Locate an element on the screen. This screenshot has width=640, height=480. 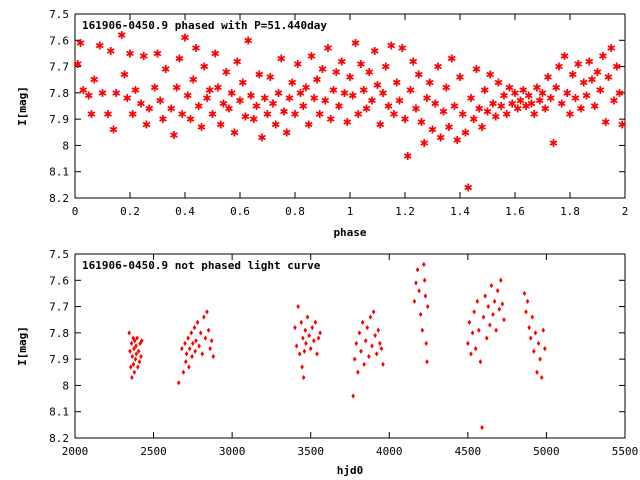
x-tick-label: 2000 is located at coordinates (75, 451).